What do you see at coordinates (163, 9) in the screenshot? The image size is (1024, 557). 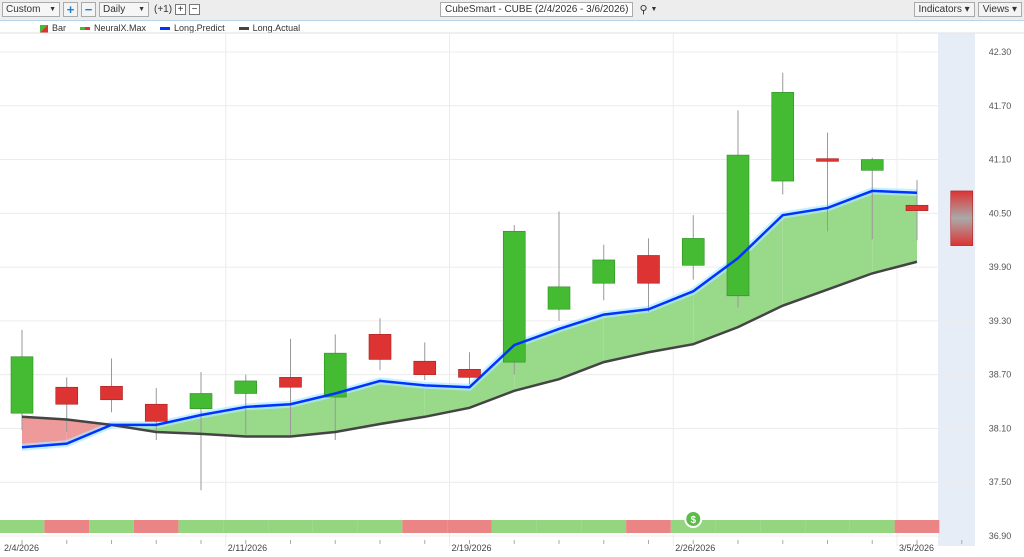 I see `offset-label: (+1)` at bounding box center [163, 9].